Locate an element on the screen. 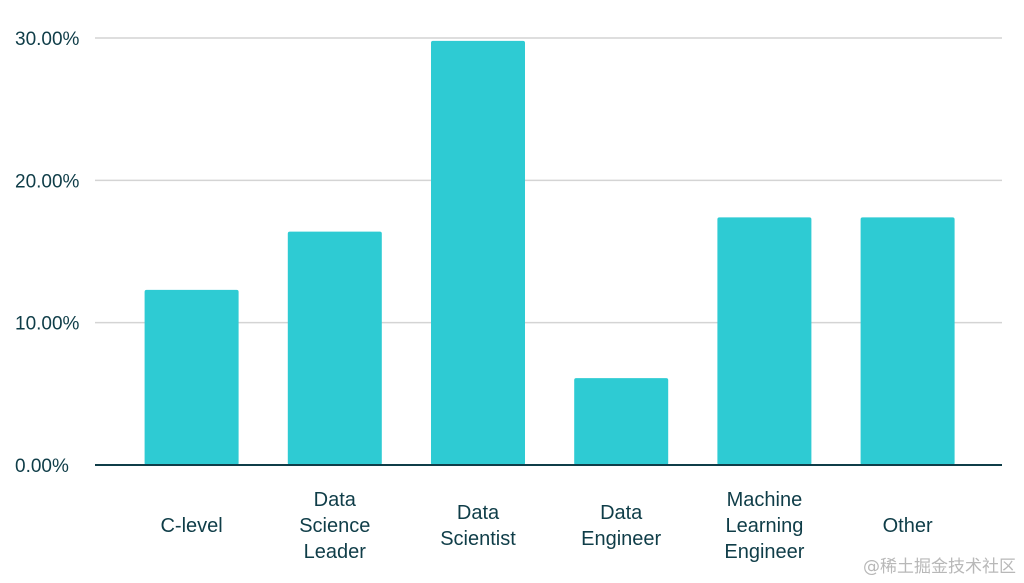 The width and height of the screenshot is (1024, 583). y-axis-ticks: 0.00% 10.00% 20.00% 30.00% is located at coordinates (47, 253).